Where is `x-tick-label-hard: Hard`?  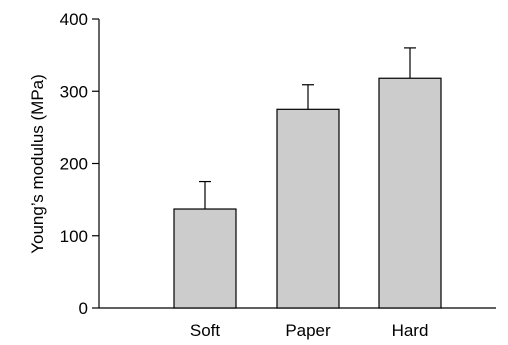
x-tick-label-hard: Hard is located at coordinates (410, 330).